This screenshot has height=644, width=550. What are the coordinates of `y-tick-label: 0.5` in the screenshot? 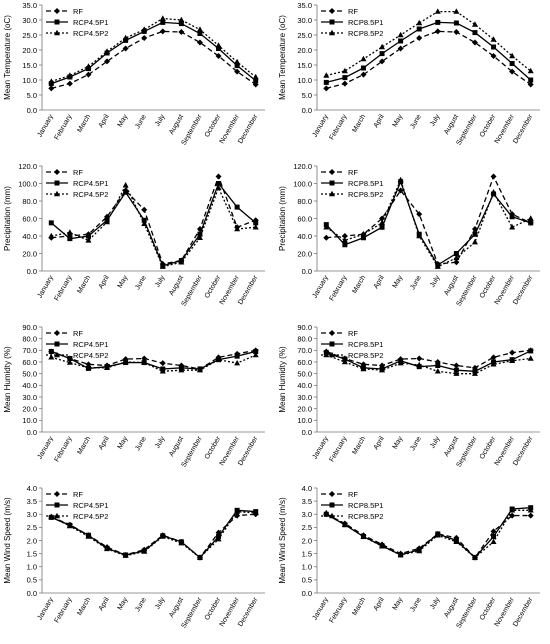 It's located at (32, 580).